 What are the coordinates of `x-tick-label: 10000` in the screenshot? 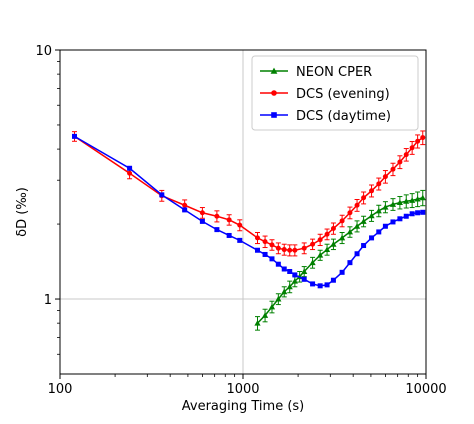 It's located at (425, 389).